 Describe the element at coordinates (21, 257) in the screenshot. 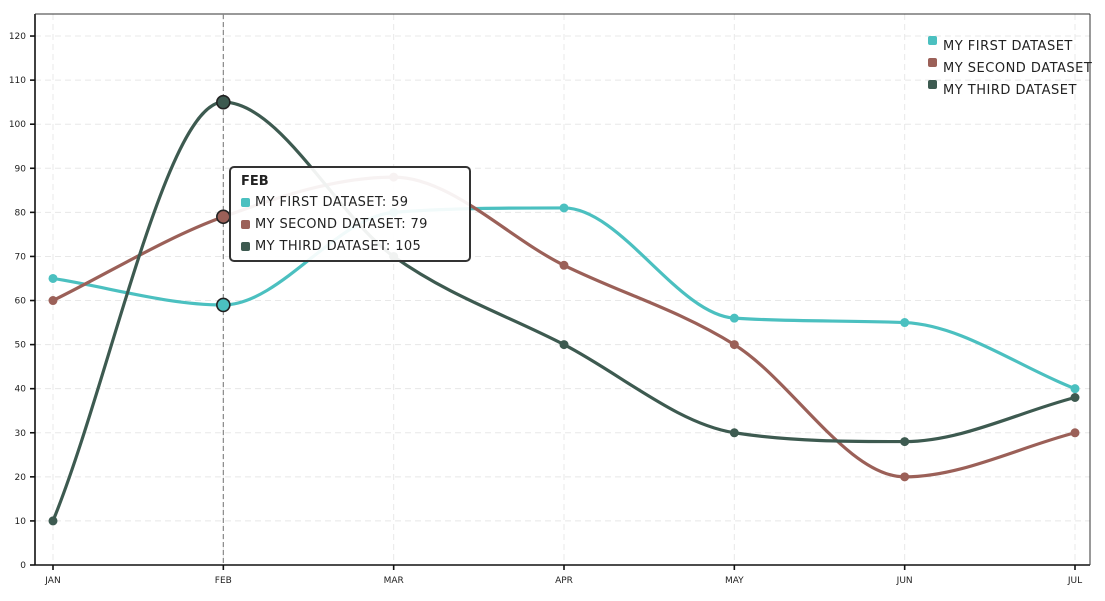

I see `y-tick-label: 70` at that location.